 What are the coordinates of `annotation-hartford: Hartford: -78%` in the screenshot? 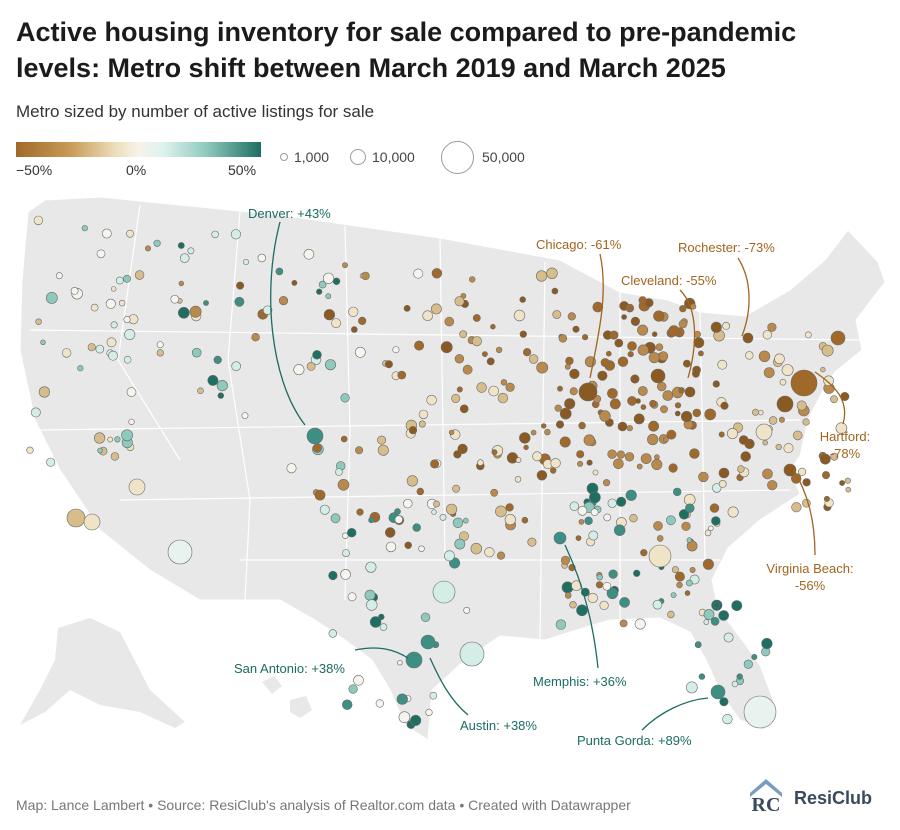 It's located at (845, 445).